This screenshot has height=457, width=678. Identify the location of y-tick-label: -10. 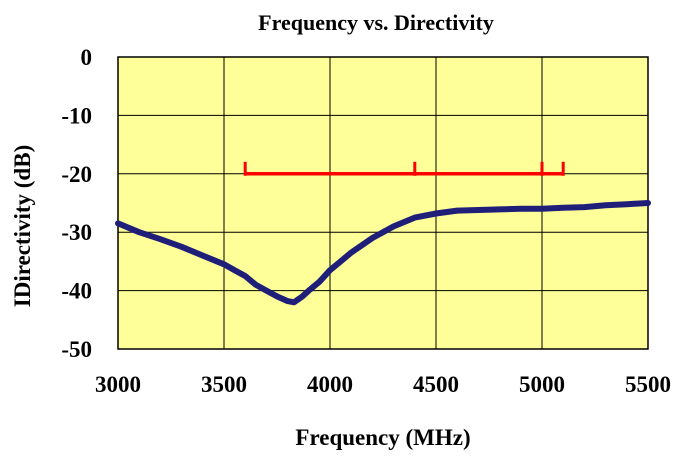
(76, 115).